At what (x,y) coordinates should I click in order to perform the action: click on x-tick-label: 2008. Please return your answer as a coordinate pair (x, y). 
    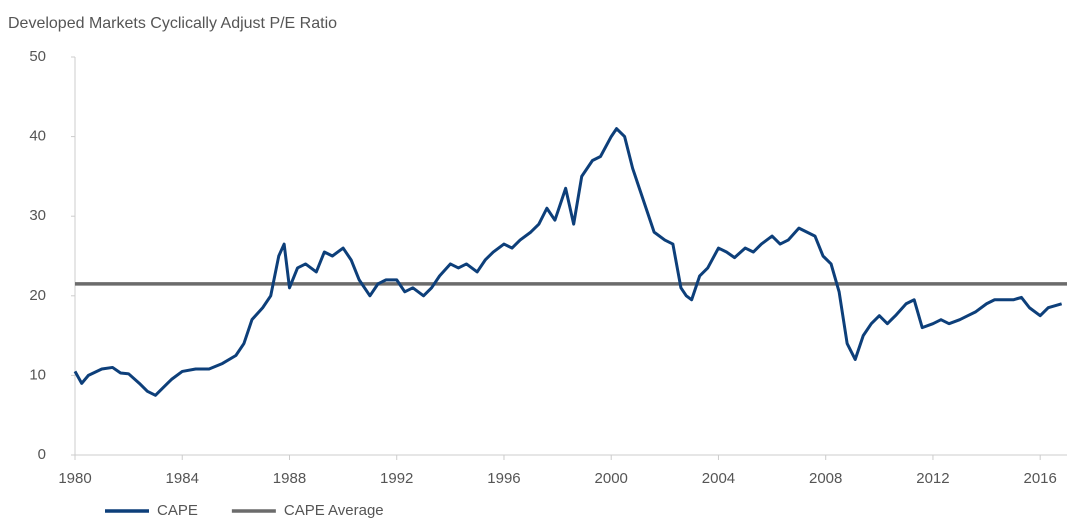
    Looking at the image, I should click on (825, 478).